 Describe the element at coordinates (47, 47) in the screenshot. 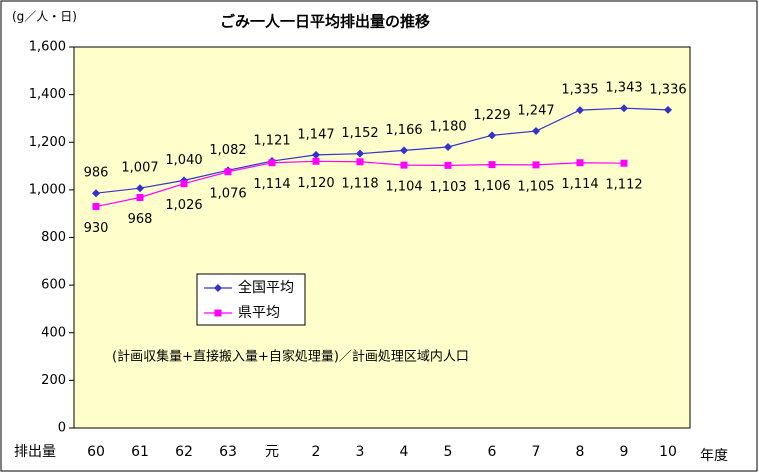

I see `y-tick-label: 1,600` at that location.